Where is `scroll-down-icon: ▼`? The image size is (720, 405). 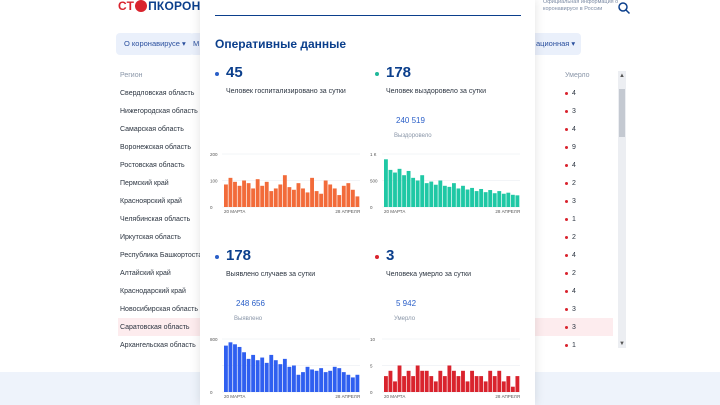 scroll-down-icon: ▼ is located at coordinates (622, 344).